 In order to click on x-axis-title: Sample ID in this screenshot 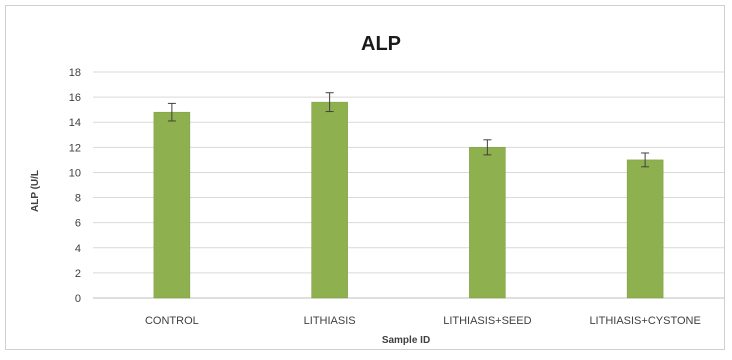, I will do `click(406, 340)`.